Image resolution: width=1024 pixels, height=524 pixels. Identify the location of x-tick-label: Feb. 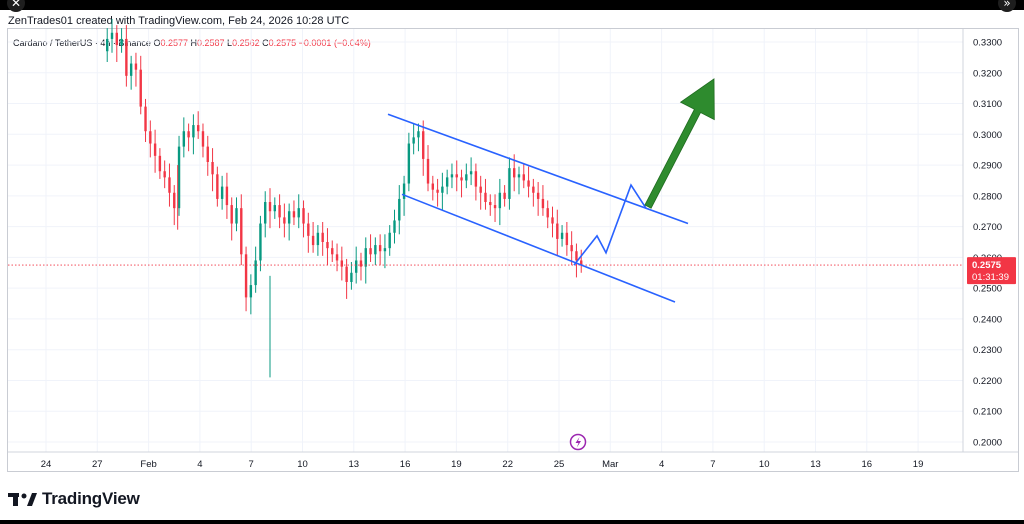
(148, 464).